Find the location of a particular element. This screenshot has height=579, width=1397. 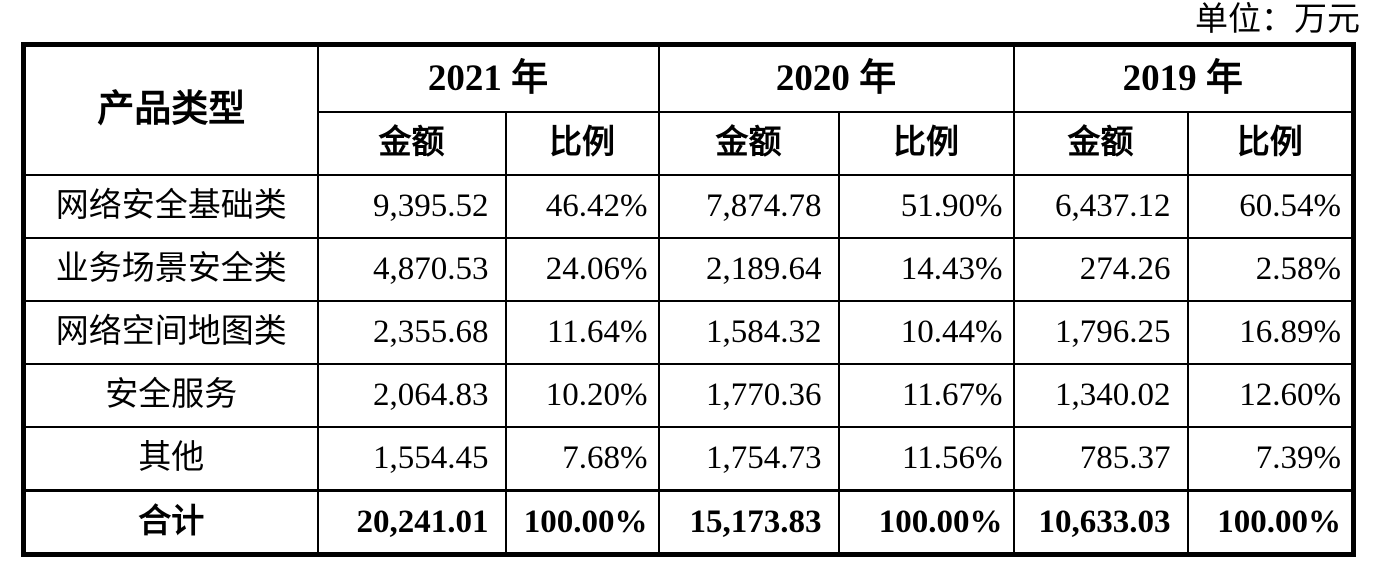

cell-2019-ratio: 7.39% is located at coordinates (1270, 459).